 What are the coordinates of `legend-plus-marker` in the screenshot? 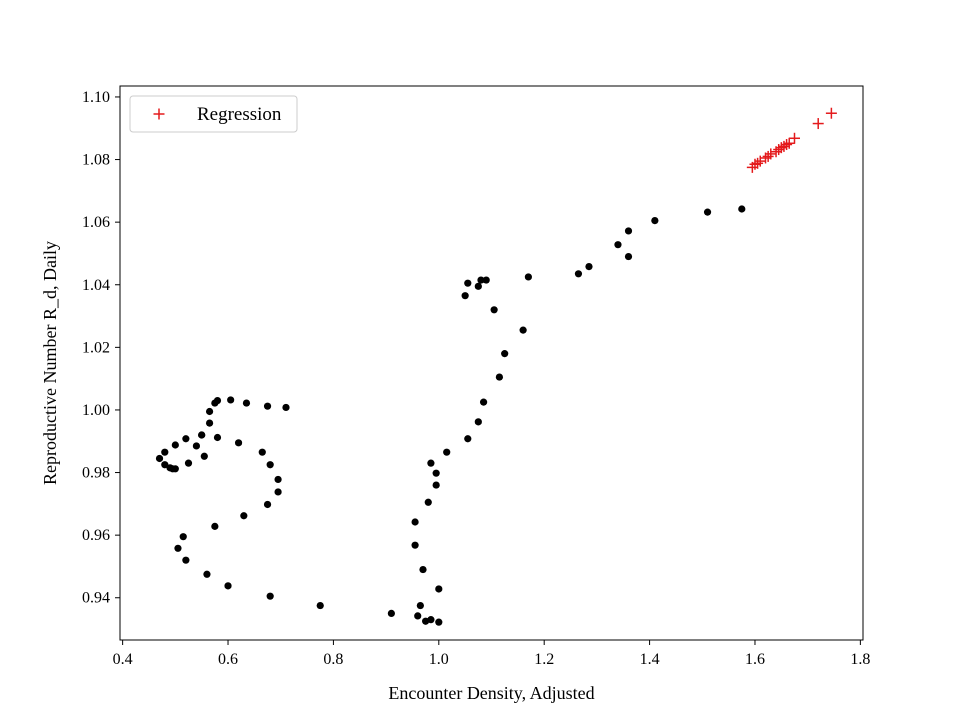 It's located at (159, 114).